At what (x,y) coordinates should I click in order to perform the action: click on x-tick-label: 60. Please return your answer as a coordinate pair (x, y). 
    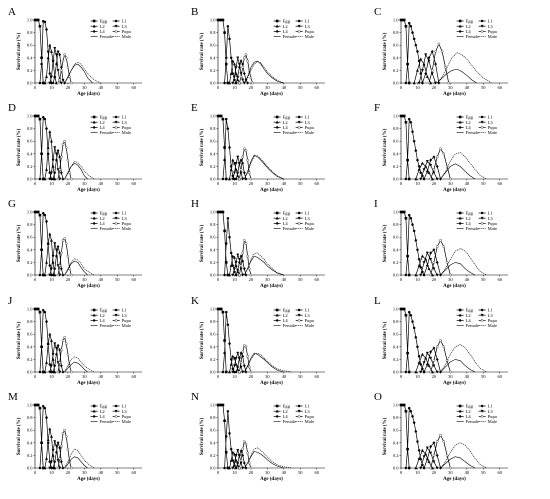
    Looking at the image, I should click on (134, 376).